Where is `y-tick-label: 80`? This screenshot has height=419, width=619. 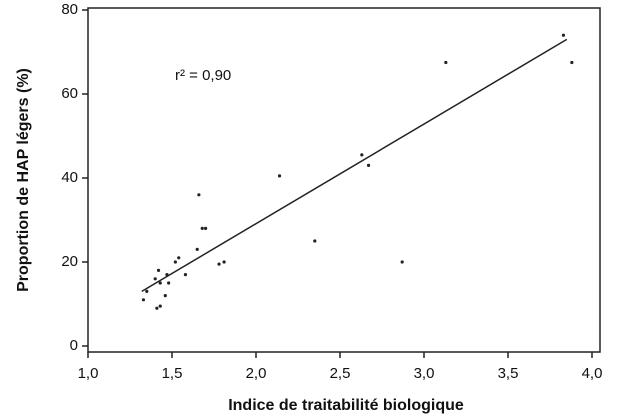
y-tick-label: 80 is located at coordinates (69, 9).